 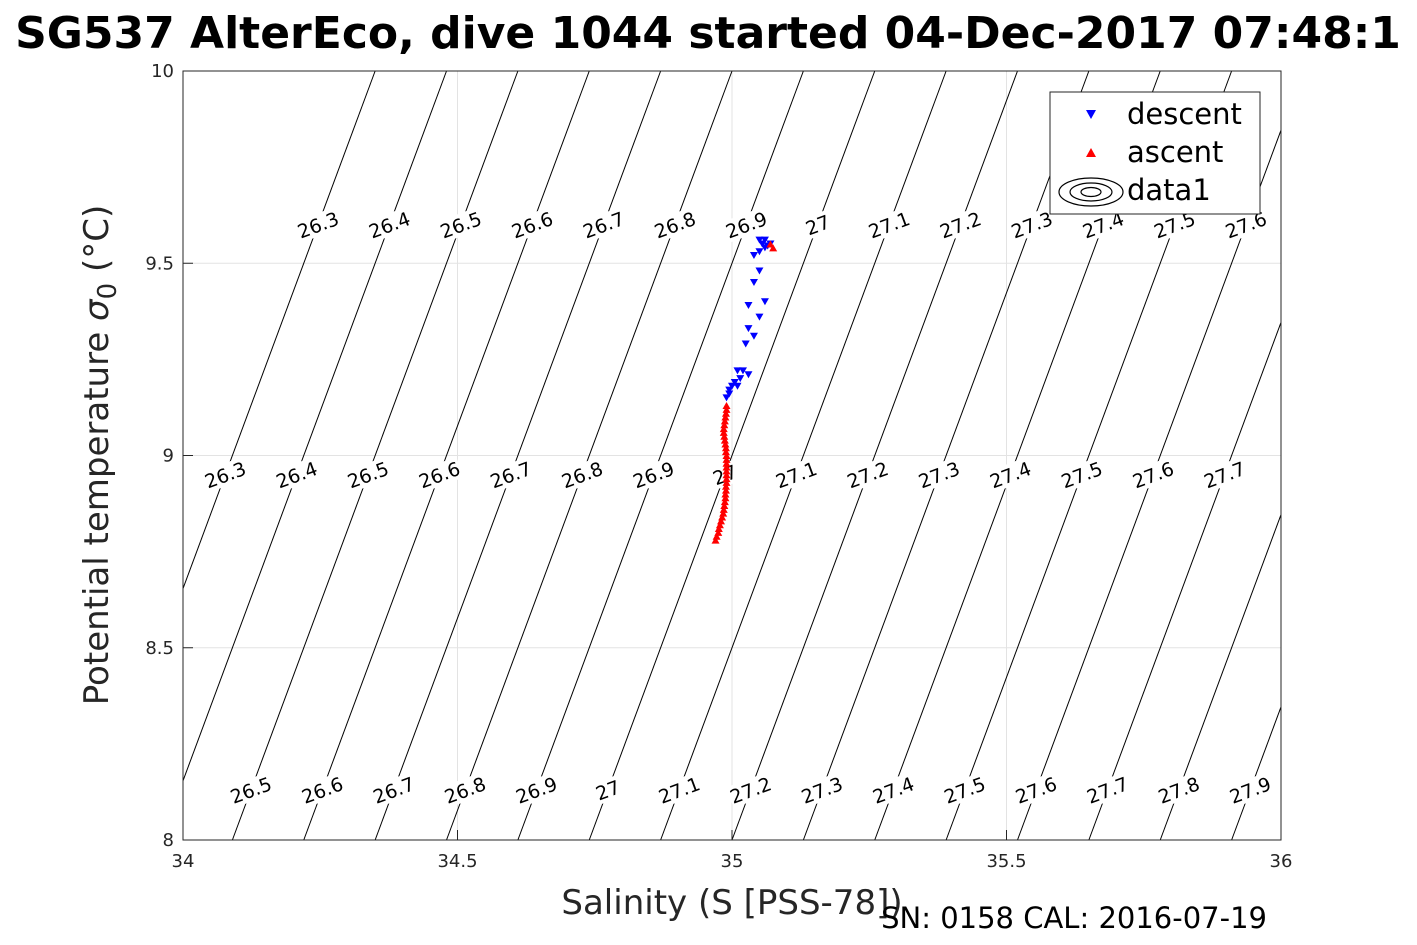 What do you see at coordinates (1006, 861) in the screenshot?
I see `x-tick-label: 35.5` at bounding box center [1006, 861].